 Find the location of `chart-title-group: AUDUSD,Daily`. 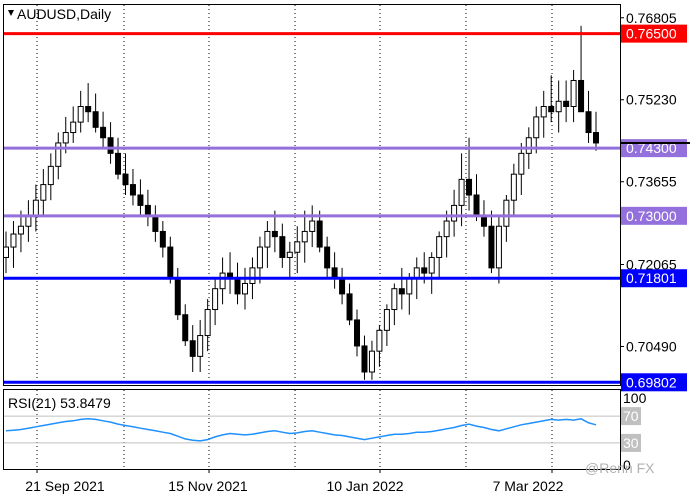

chart-title-group: AUDUSD,Daily is located at coordinates (59, 14).